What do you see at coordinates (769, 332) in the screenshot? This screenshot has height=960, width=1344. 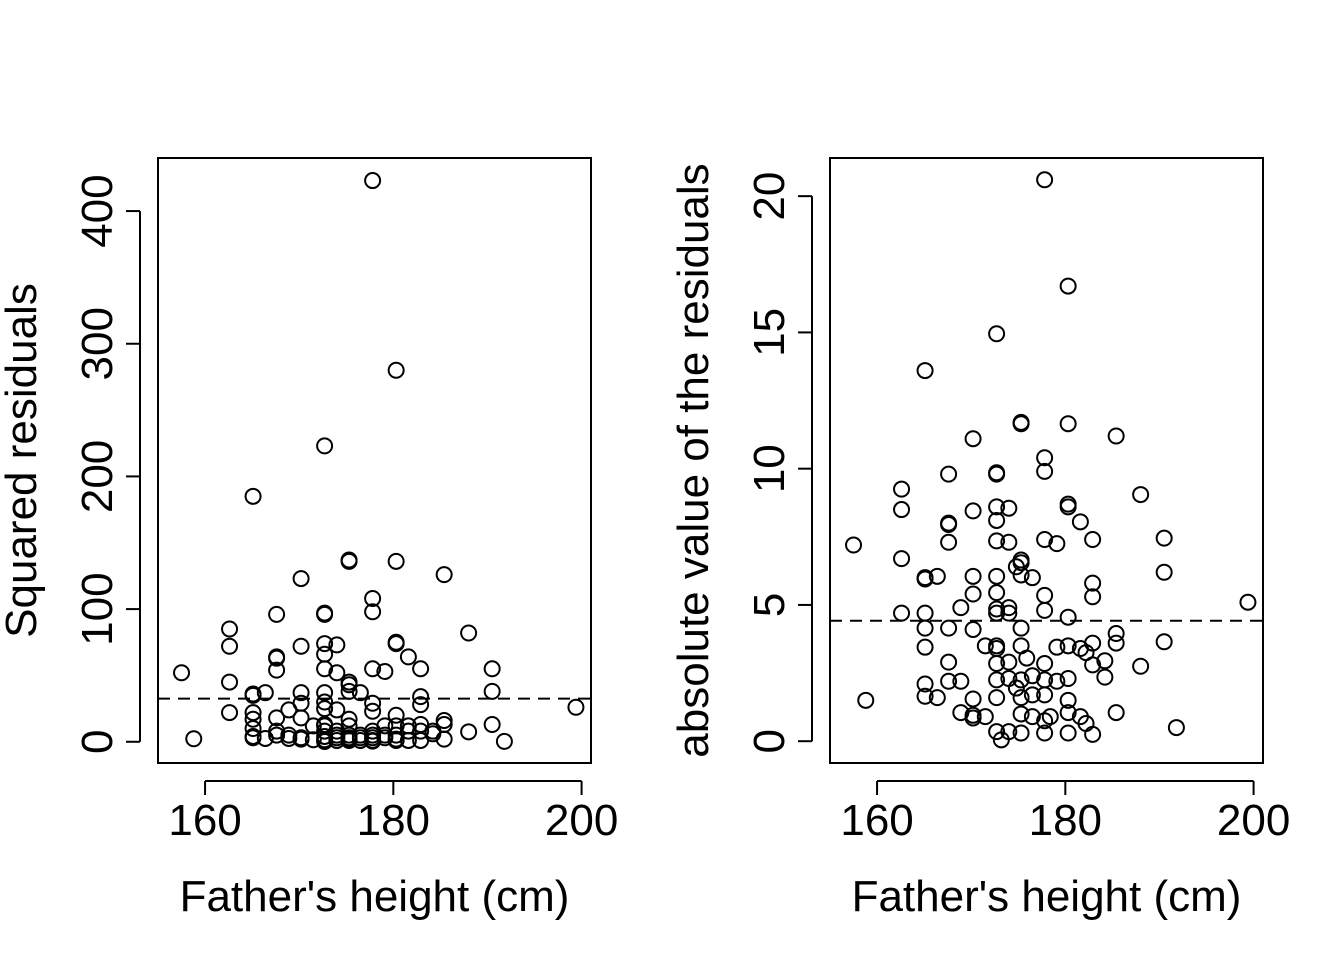 I see `y-tick-label: 15` at bounding box center [769, 332].